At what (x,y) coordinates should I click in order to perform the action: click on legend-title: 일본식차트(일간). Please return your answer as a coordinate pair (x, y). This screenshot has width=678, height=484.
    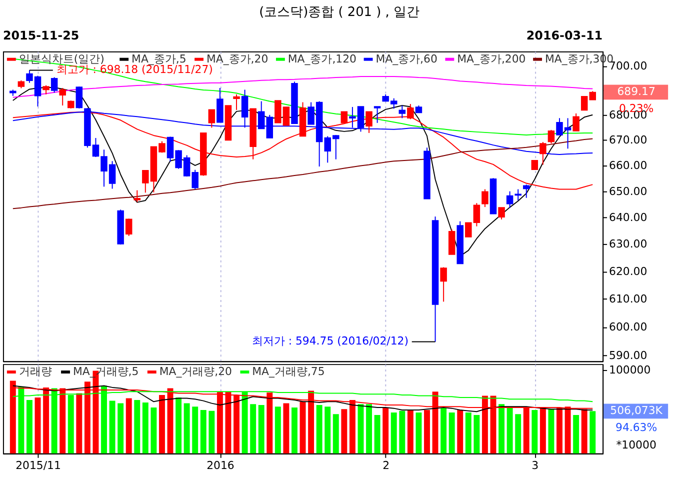
    Looking at the image, I should click on (61, 59).